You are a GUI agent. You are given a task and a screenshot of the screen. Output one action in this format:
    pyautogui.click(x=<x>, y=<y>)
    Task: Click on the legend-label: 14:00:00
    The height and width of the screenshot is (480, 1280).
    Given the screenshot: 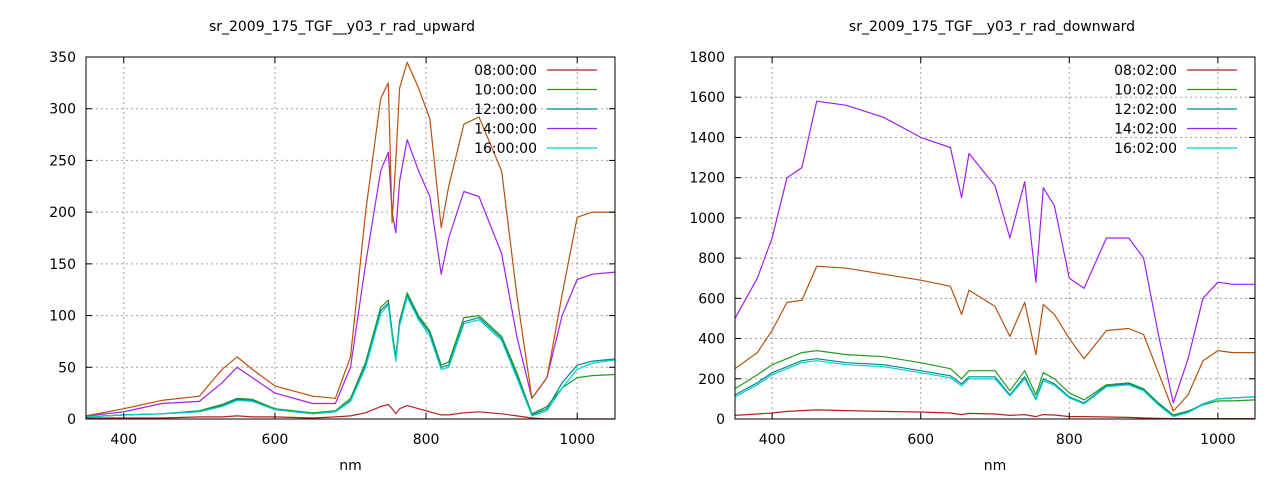 What is the action you would take?
    pyautogui.click(x=505, y=130)
    